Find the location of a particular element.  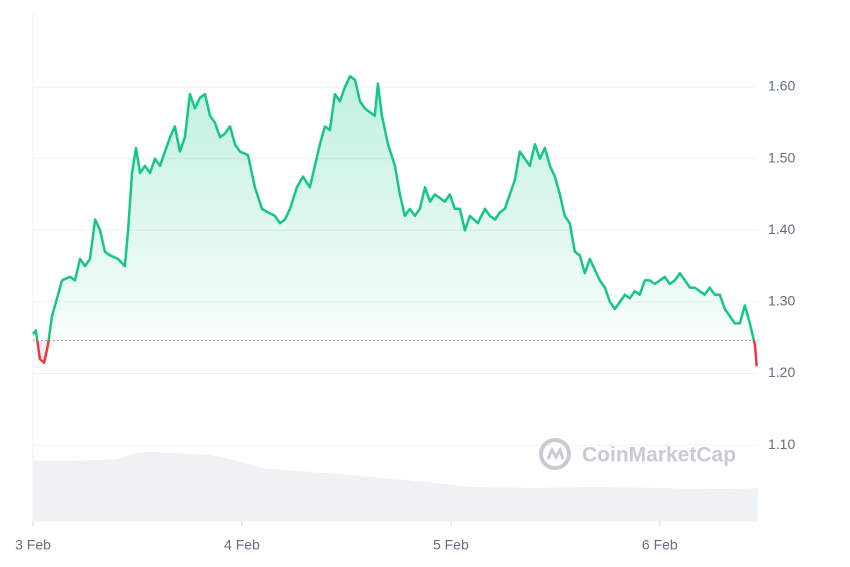

x-tick-label: 6 Feb is located at coordinates (660, 545).